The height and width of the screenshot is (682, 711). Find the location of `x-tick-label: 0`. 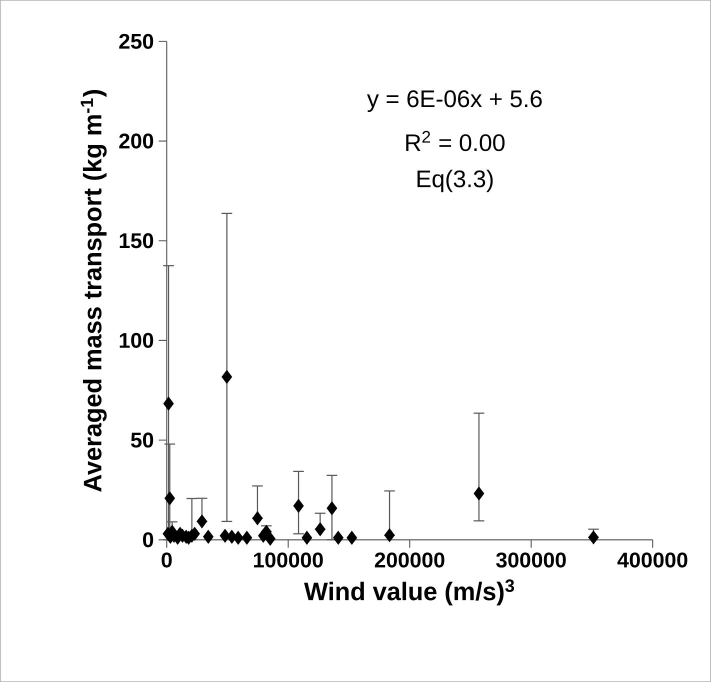

x-tick-label: 0 is located at coordinates (167, 560).